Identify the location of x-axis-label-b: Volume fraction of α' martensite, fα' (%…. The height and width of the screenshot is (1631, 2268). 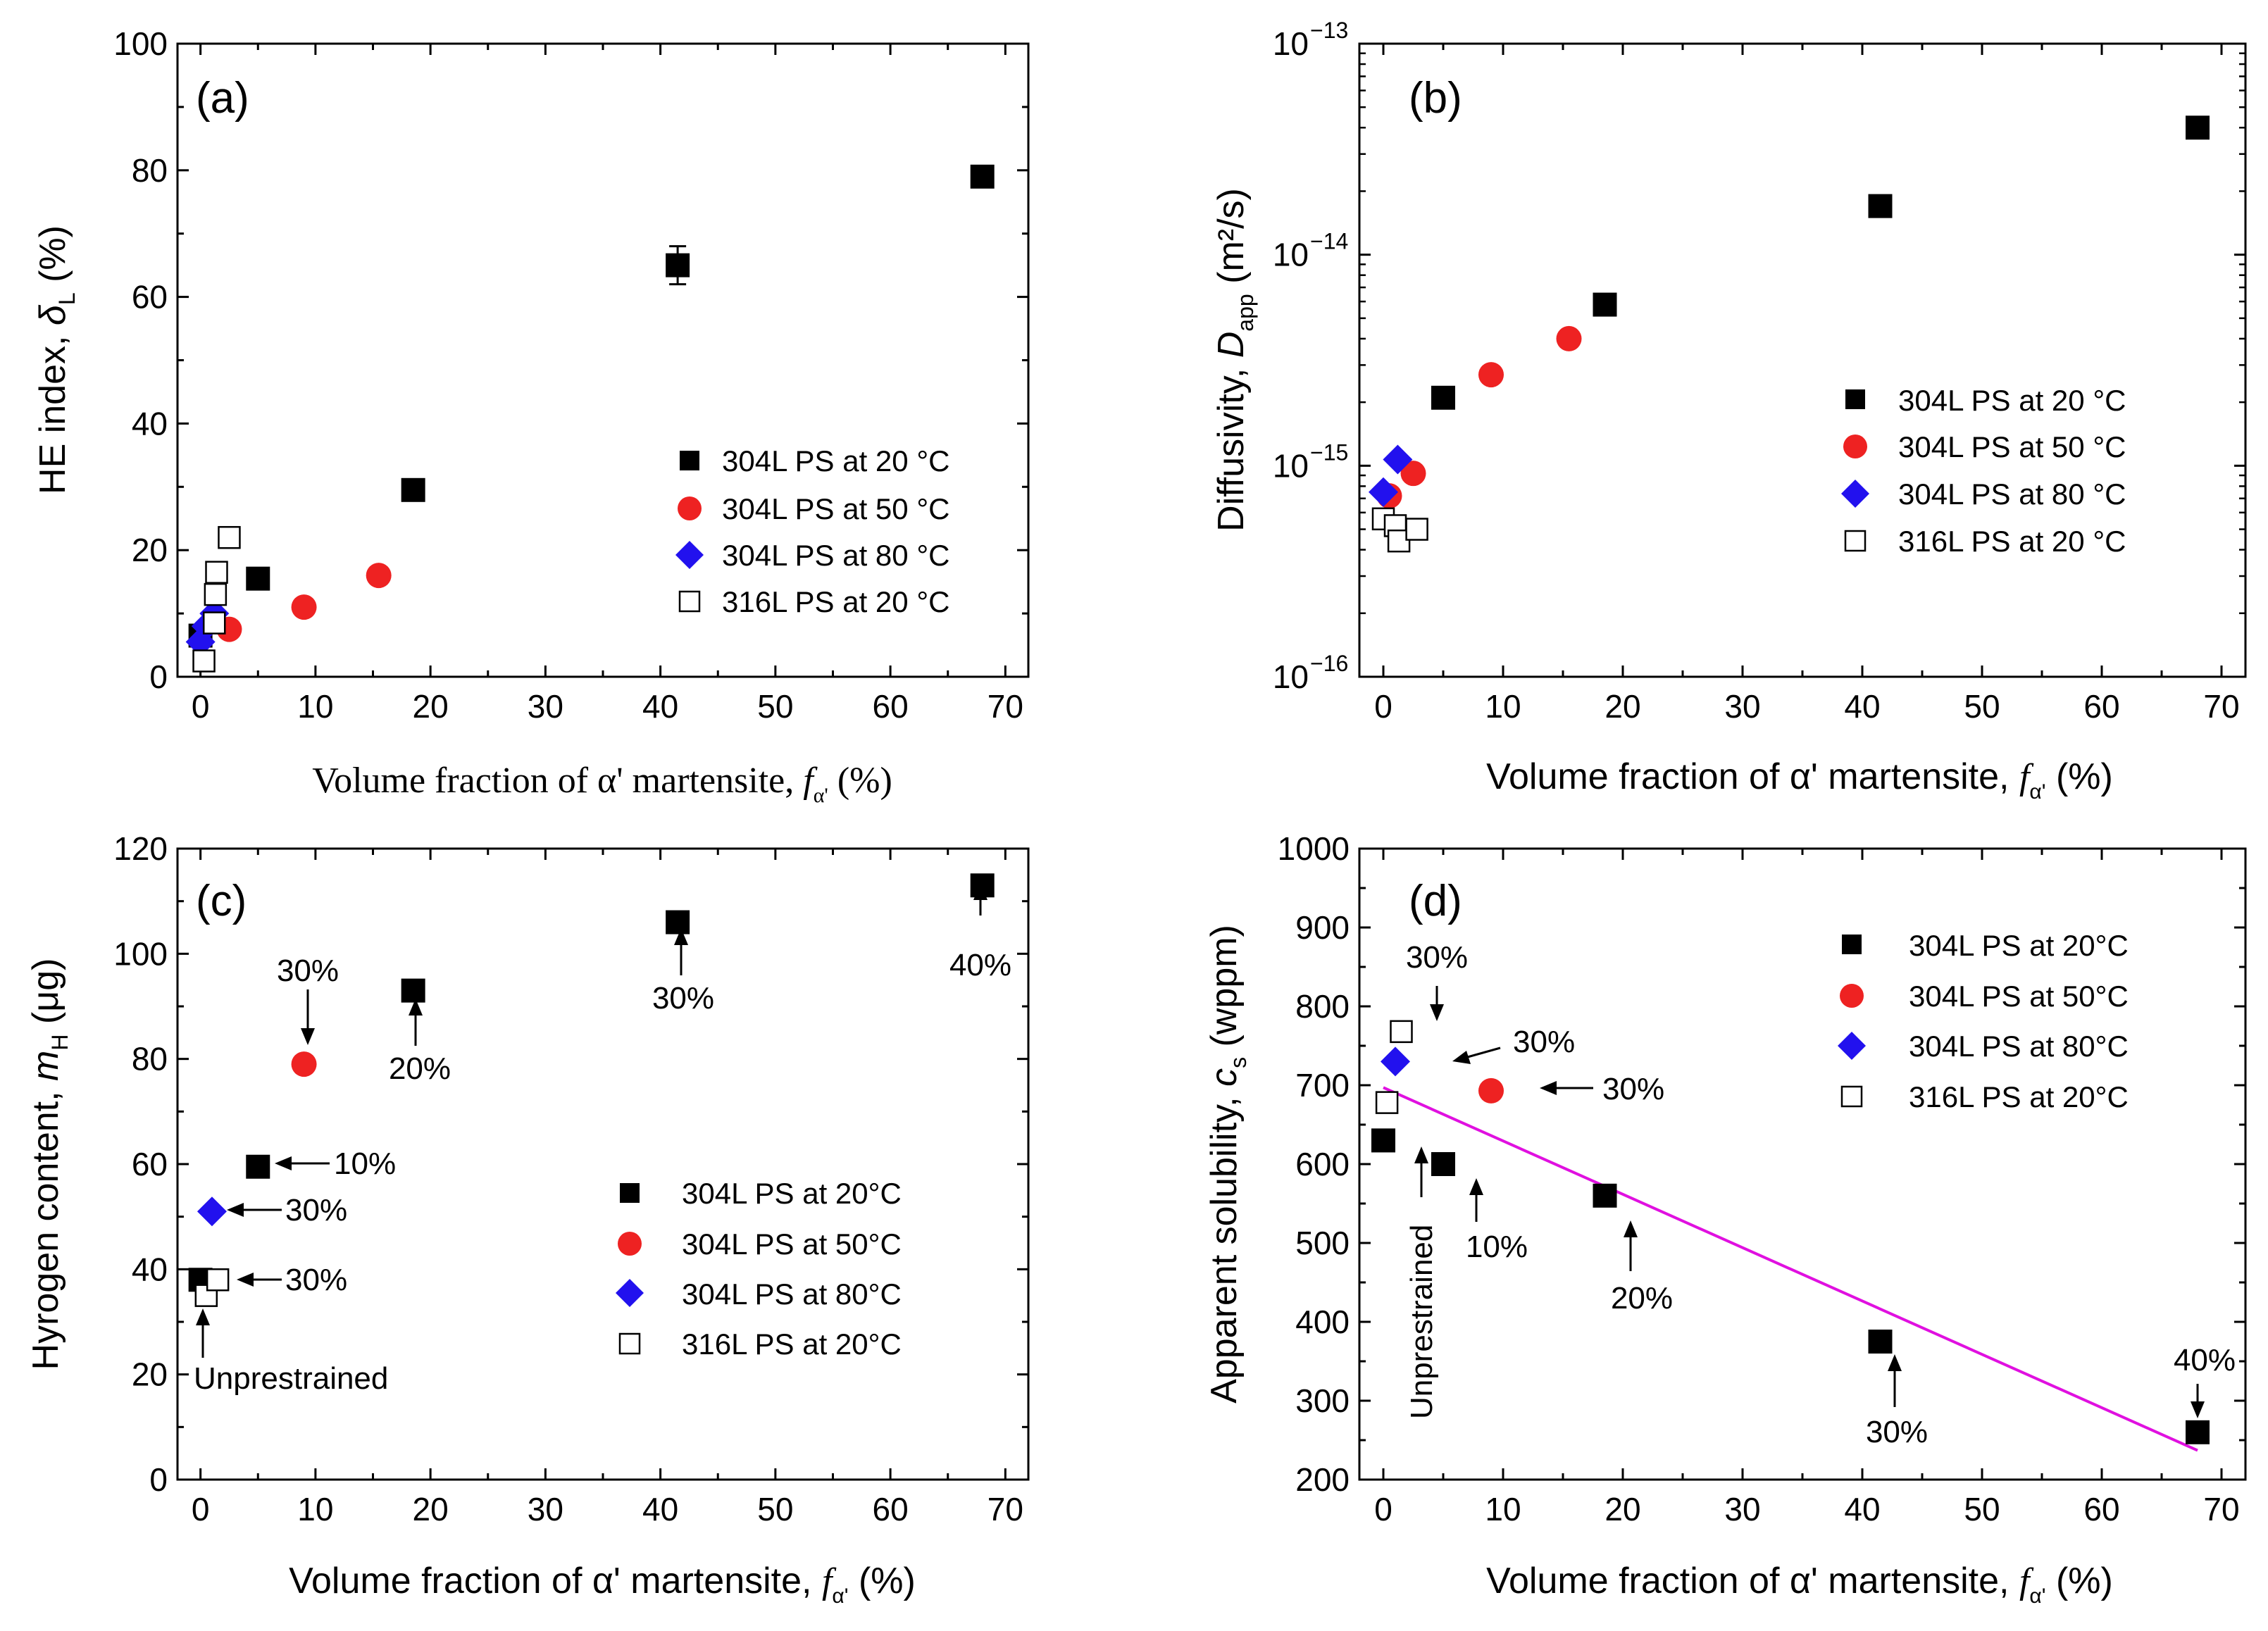
(1800, 780).